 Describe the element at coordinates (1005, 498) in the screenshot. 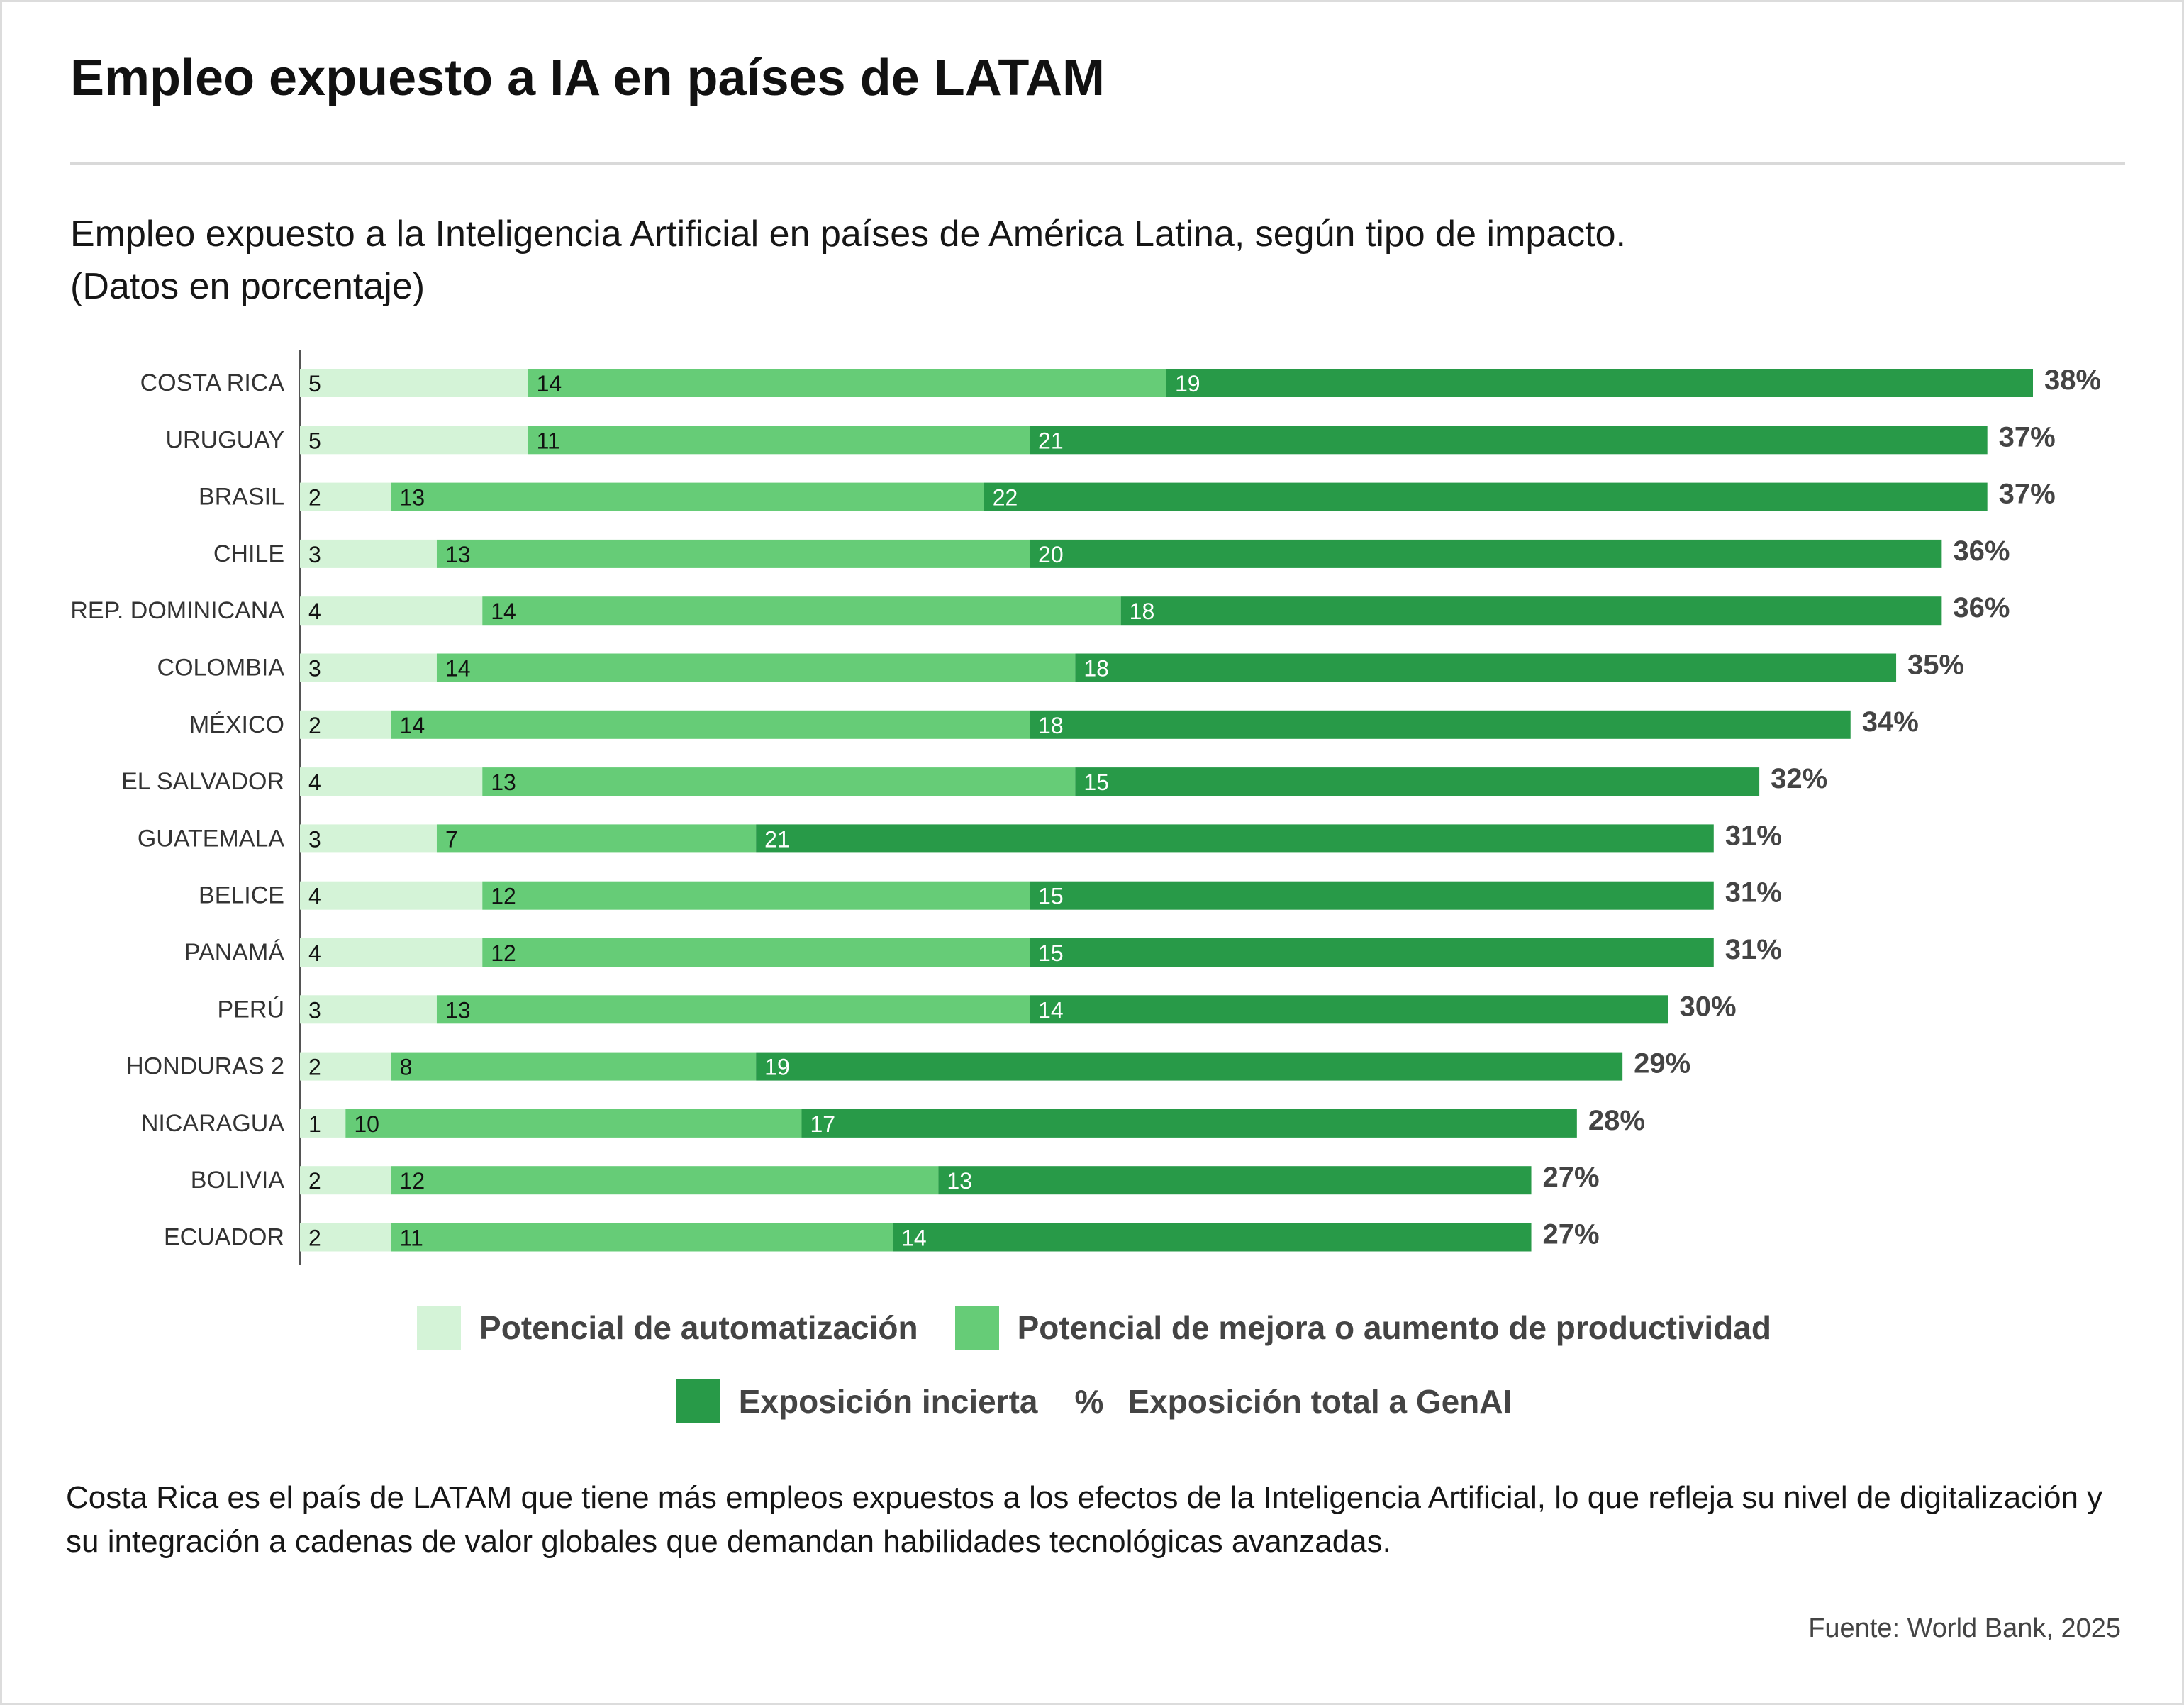

I see `data-label-uncertain: 22` at that location.